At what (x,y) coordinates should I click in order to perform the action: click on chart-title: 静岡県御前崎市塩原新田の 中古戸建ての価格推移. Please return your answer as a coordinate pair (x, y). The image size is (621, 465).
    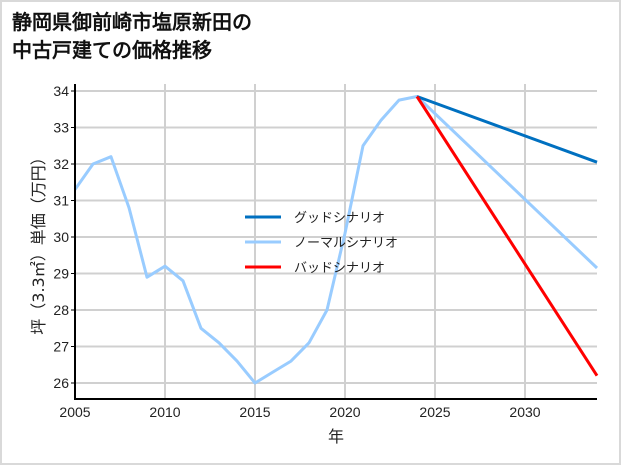
    Looking at the image, I should click on (132, 36).